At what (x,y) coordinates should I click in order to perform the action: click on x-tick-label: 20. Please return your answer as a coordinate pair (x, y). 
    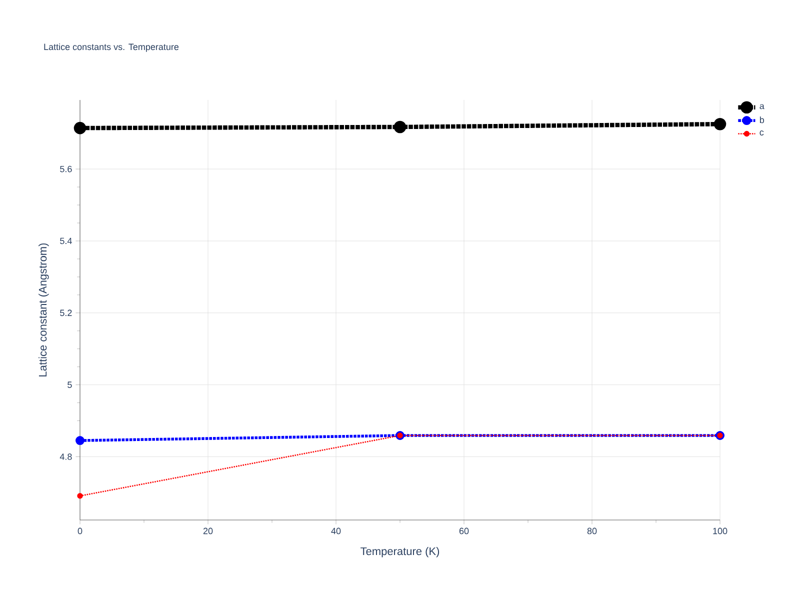
    Looking at the image, I should click on (208, 531).